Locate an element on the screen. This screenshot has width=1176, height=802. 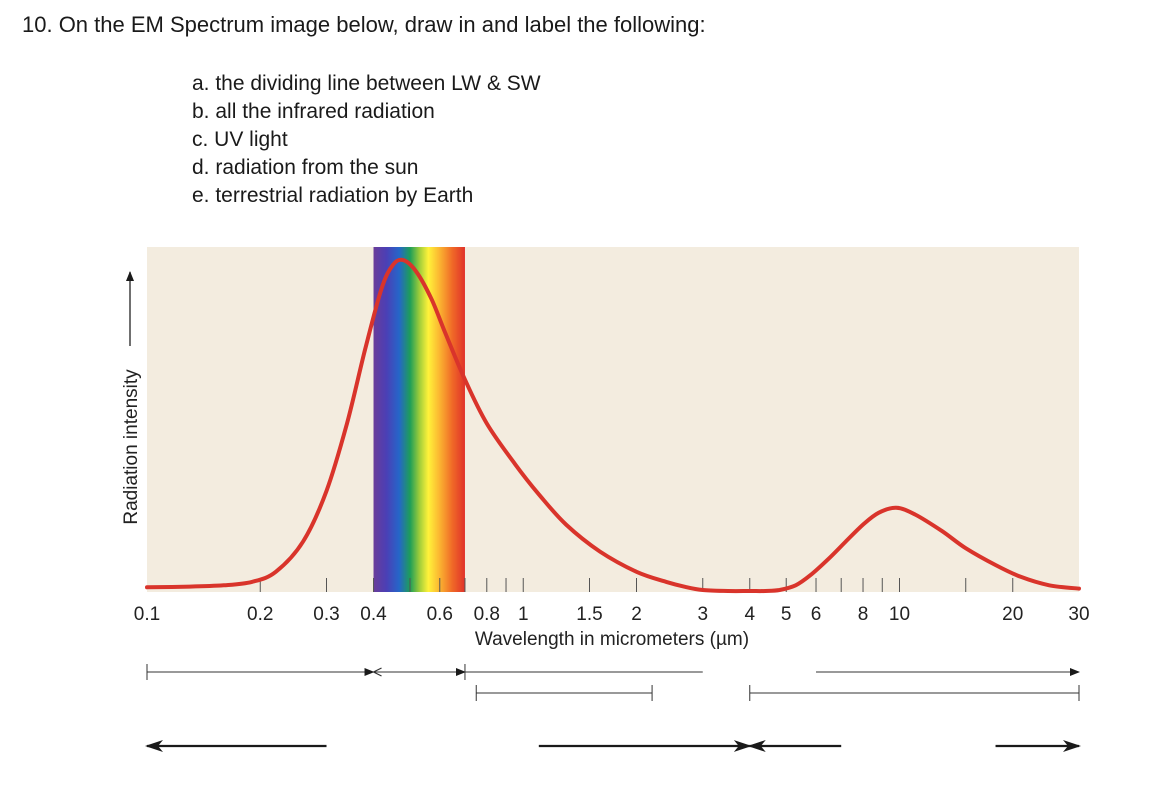
visible-light-band is located at coordinates (419, 419).